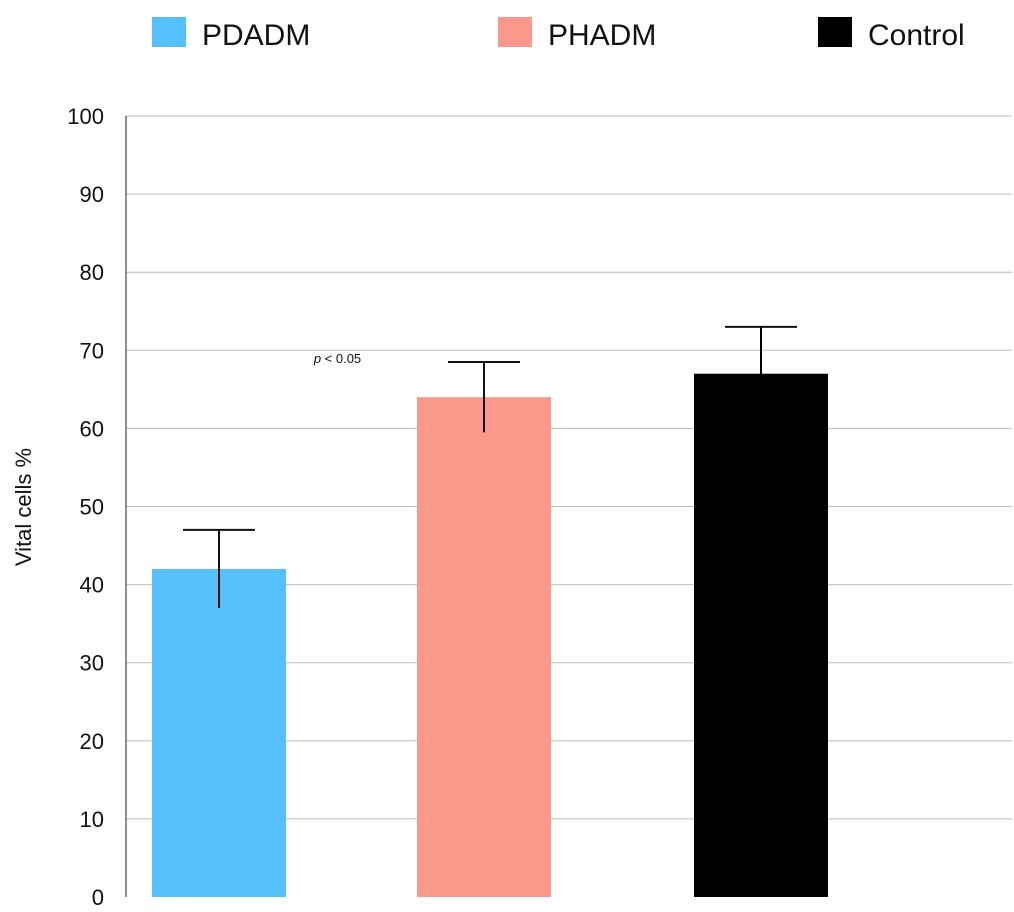 Image resolution: width=1014 pixels, height=912 pixels. I want to click on legend-item-pdadm: PDADM, so click(231, 34).